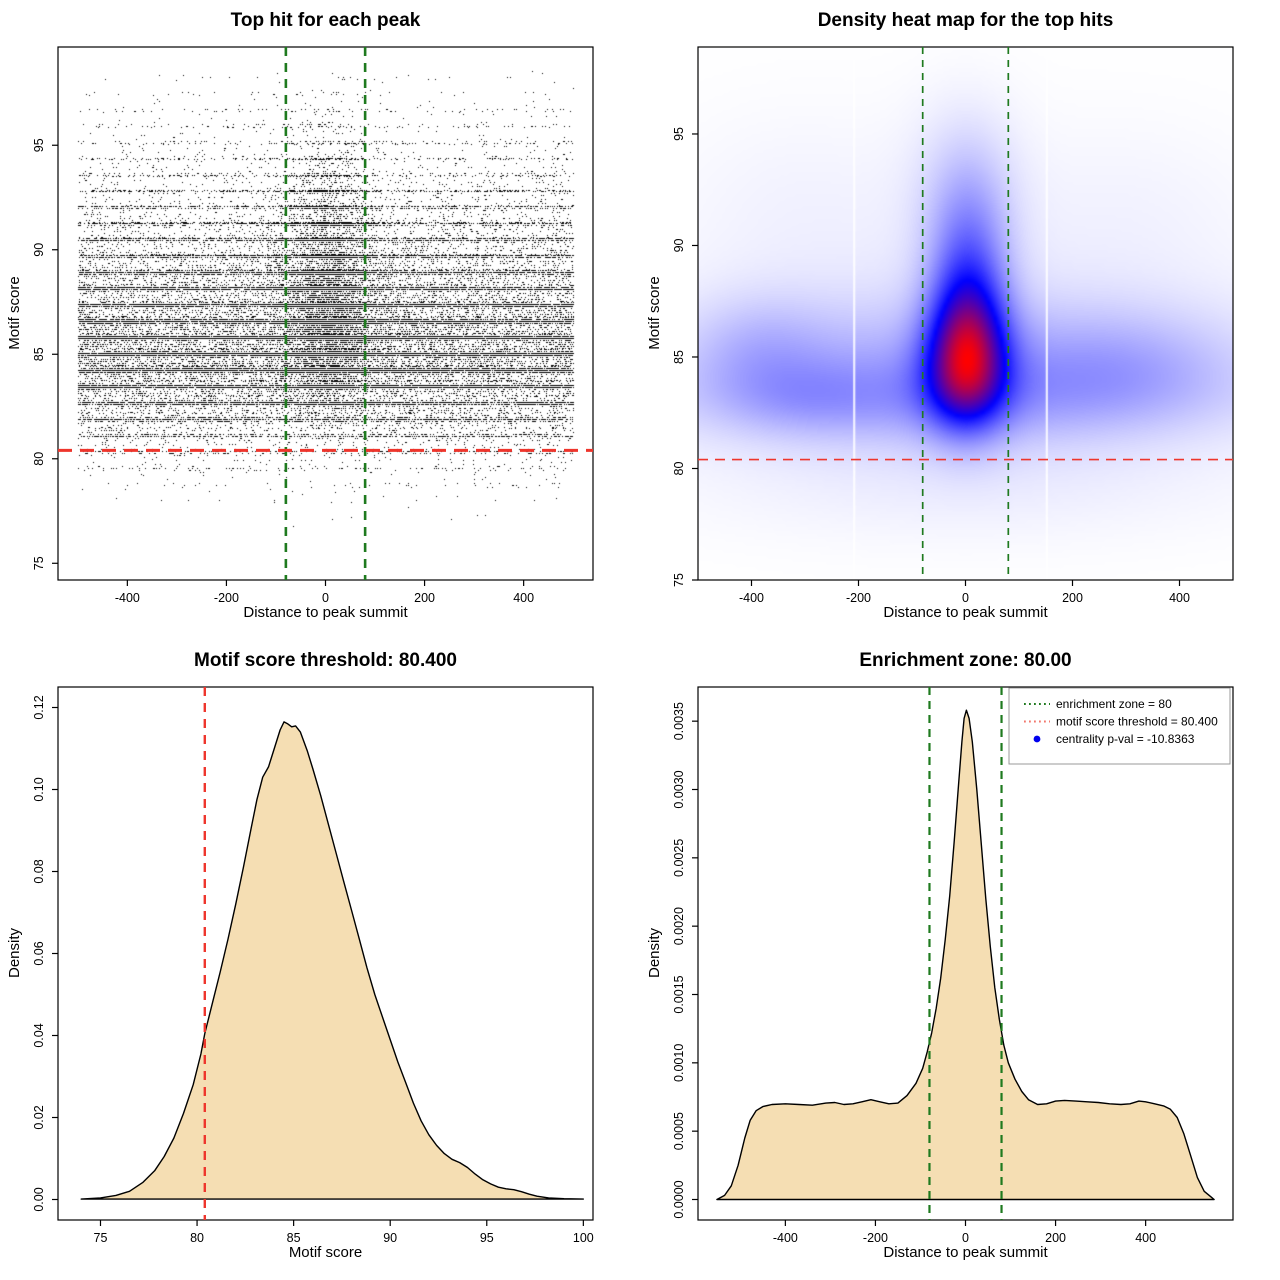 This screenshot has width=1280, height=1280. What do you see at coordinates (679, 858) in the screenshot?
I see `y-tick-label: 0.0025` at bounding box center [679, 858].